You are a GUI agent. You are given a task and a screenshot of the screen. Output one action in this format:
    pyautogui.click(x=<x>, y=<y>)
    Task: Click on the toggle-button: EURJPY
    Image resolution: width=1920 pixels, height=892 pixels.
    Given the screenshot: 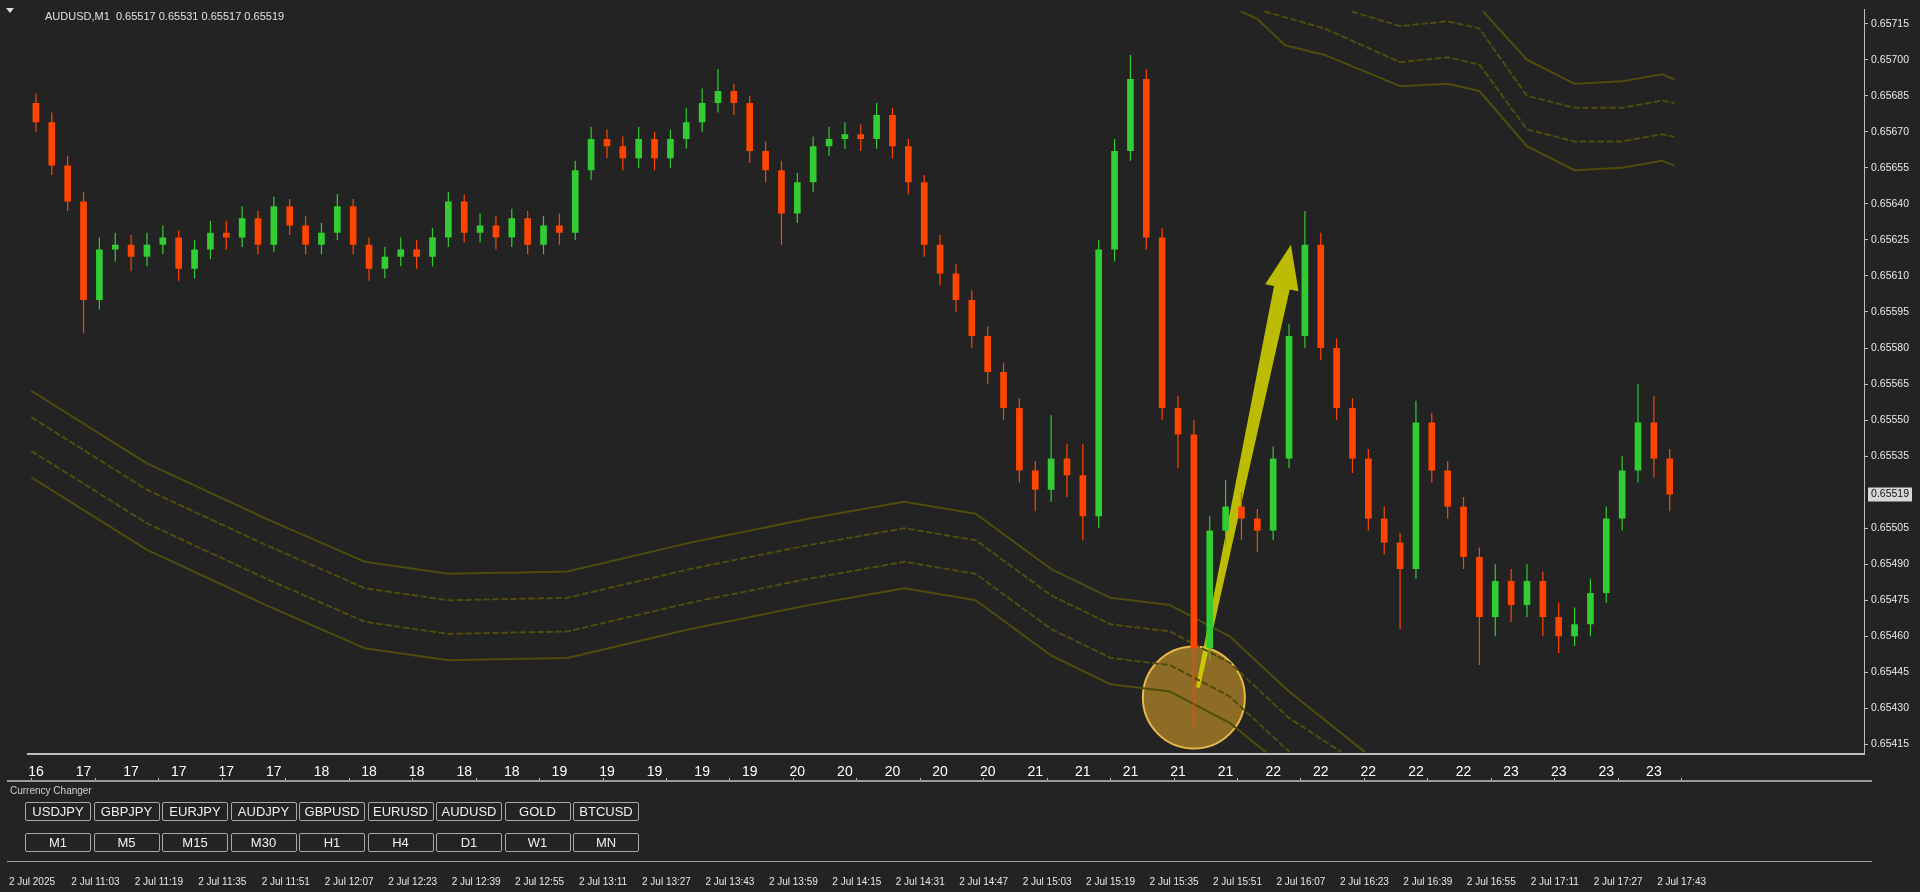 What is the action you would take?
    pyautogui.click(x=195, y=811)
    